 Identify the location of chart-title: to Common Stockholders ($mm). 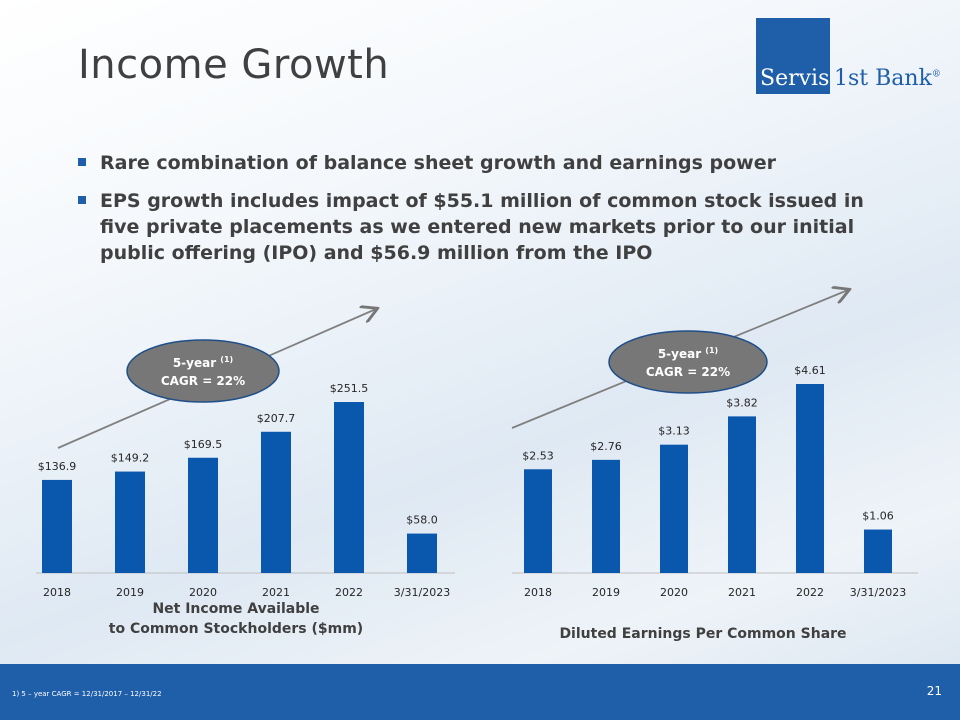
(236, 629).